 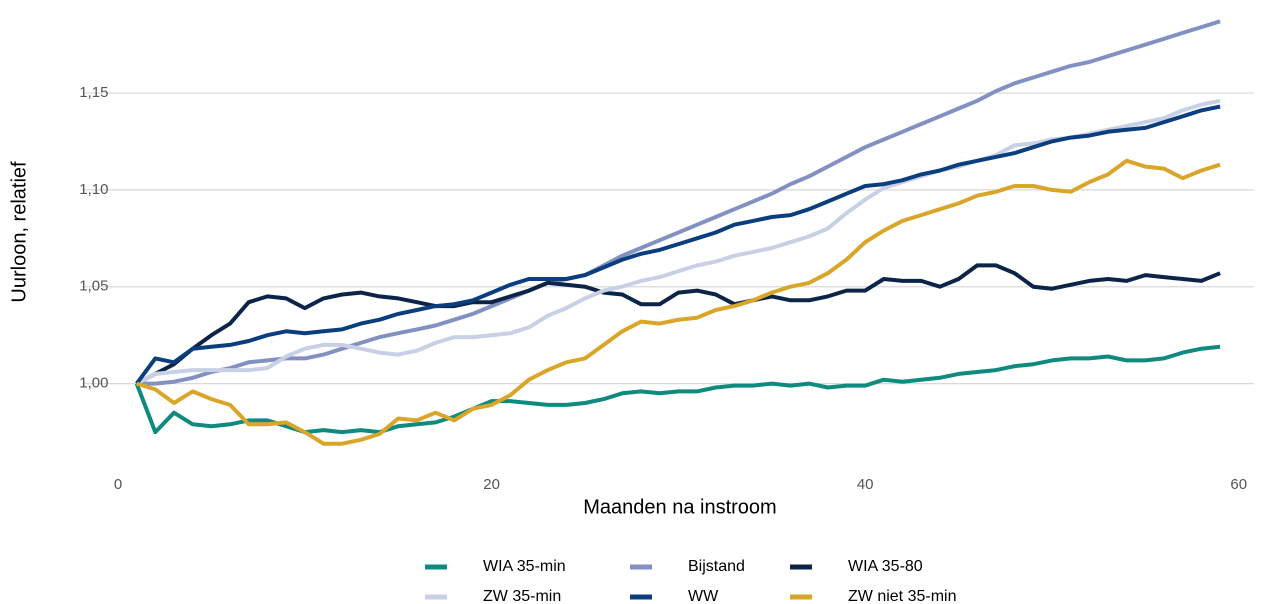 What do you see at coordinates (865, 484) in the screenshot?
I see `x-tick-label: 40` at bounding box center [865, 484].